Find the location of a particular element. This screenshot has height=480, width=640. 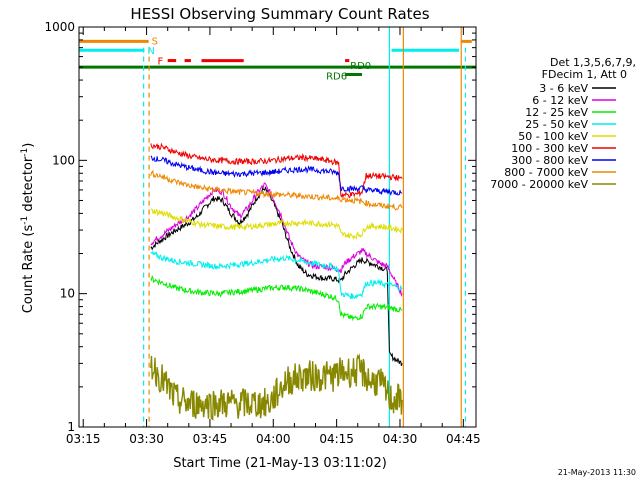

status-label-n: N is located at coordinates (150, 51).